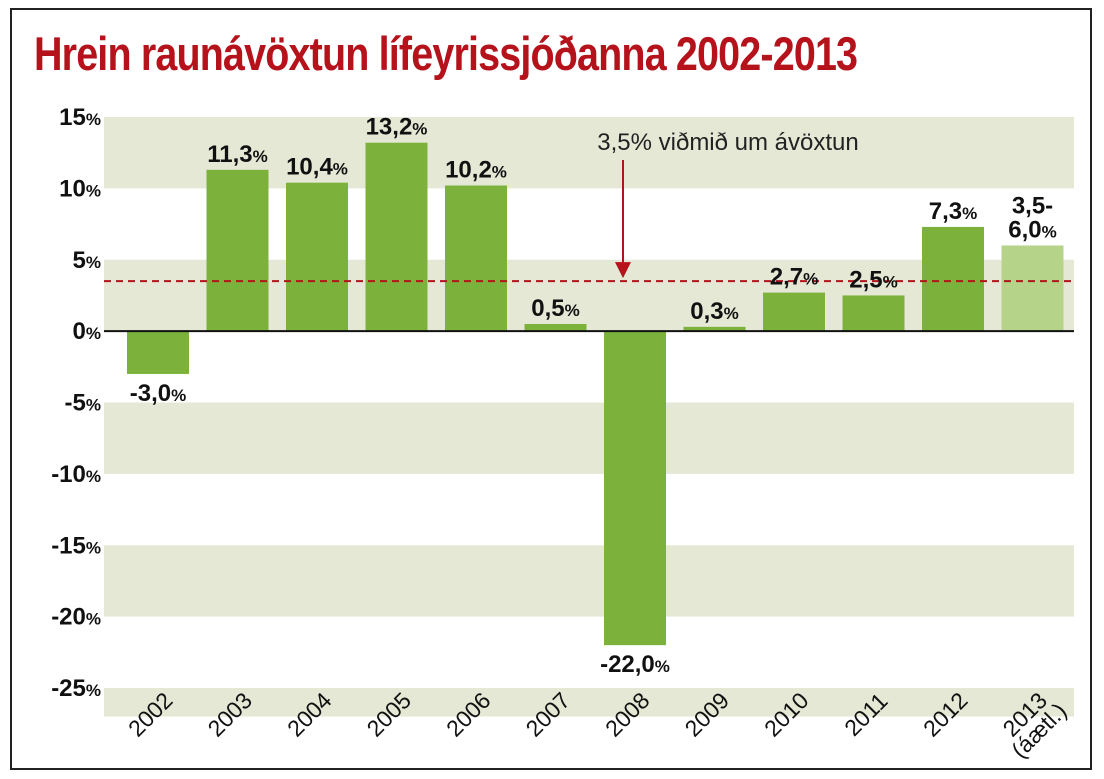 The width and height of the screenshot is (1104, 779). I want to click on bar-2005, so click(396, 237).